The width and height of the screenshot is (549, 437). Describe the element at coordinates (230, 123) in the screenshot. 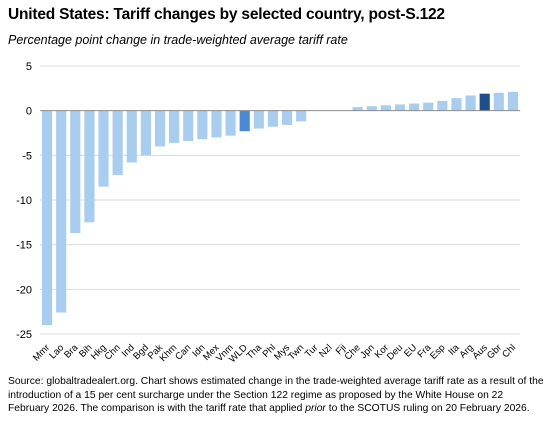

I see `bar-vnm` at that location.